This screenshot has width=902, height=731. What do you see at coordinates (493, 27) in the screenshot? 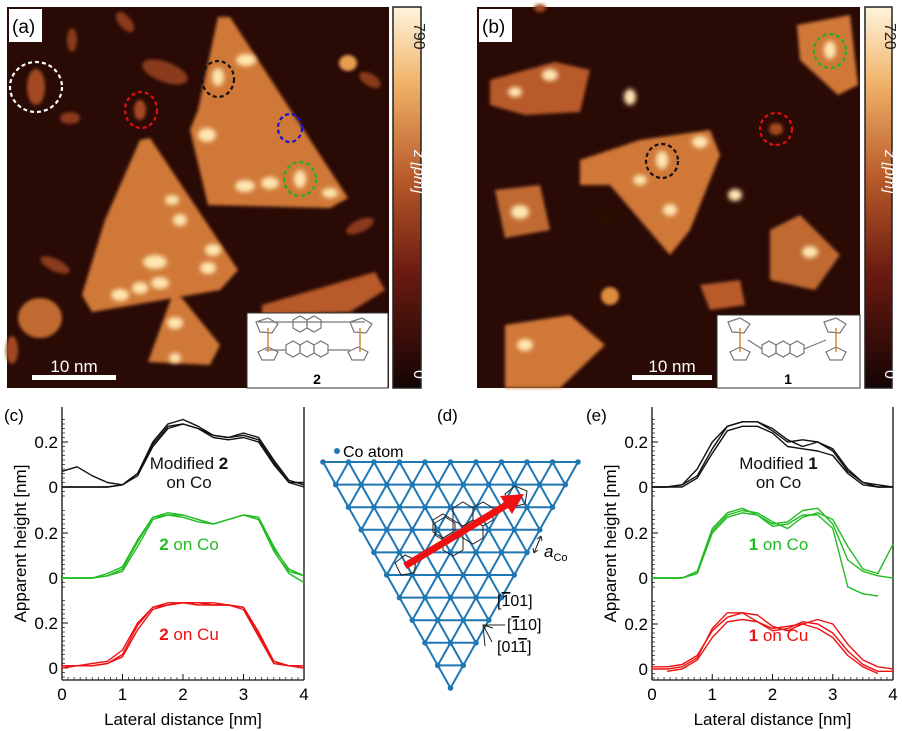
I see `panel-label-b: (b)` at bounding box center [493, 27].